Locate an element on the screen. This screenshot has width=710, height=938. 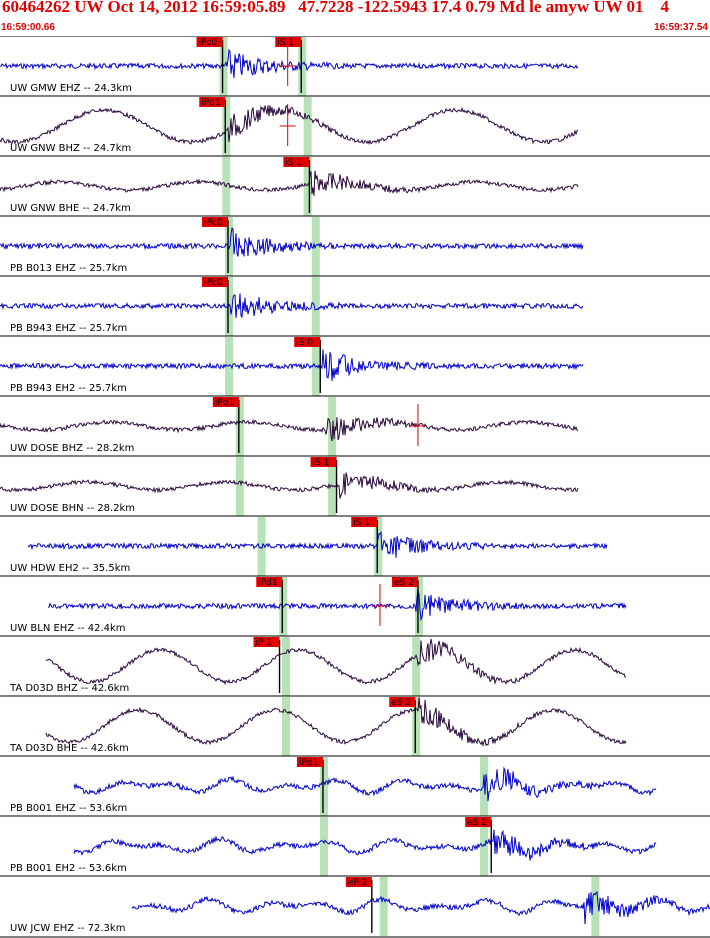
trace-row: iPd1 UW DOSE BHZ -- 28.2km is located at coordinates (355, 425).